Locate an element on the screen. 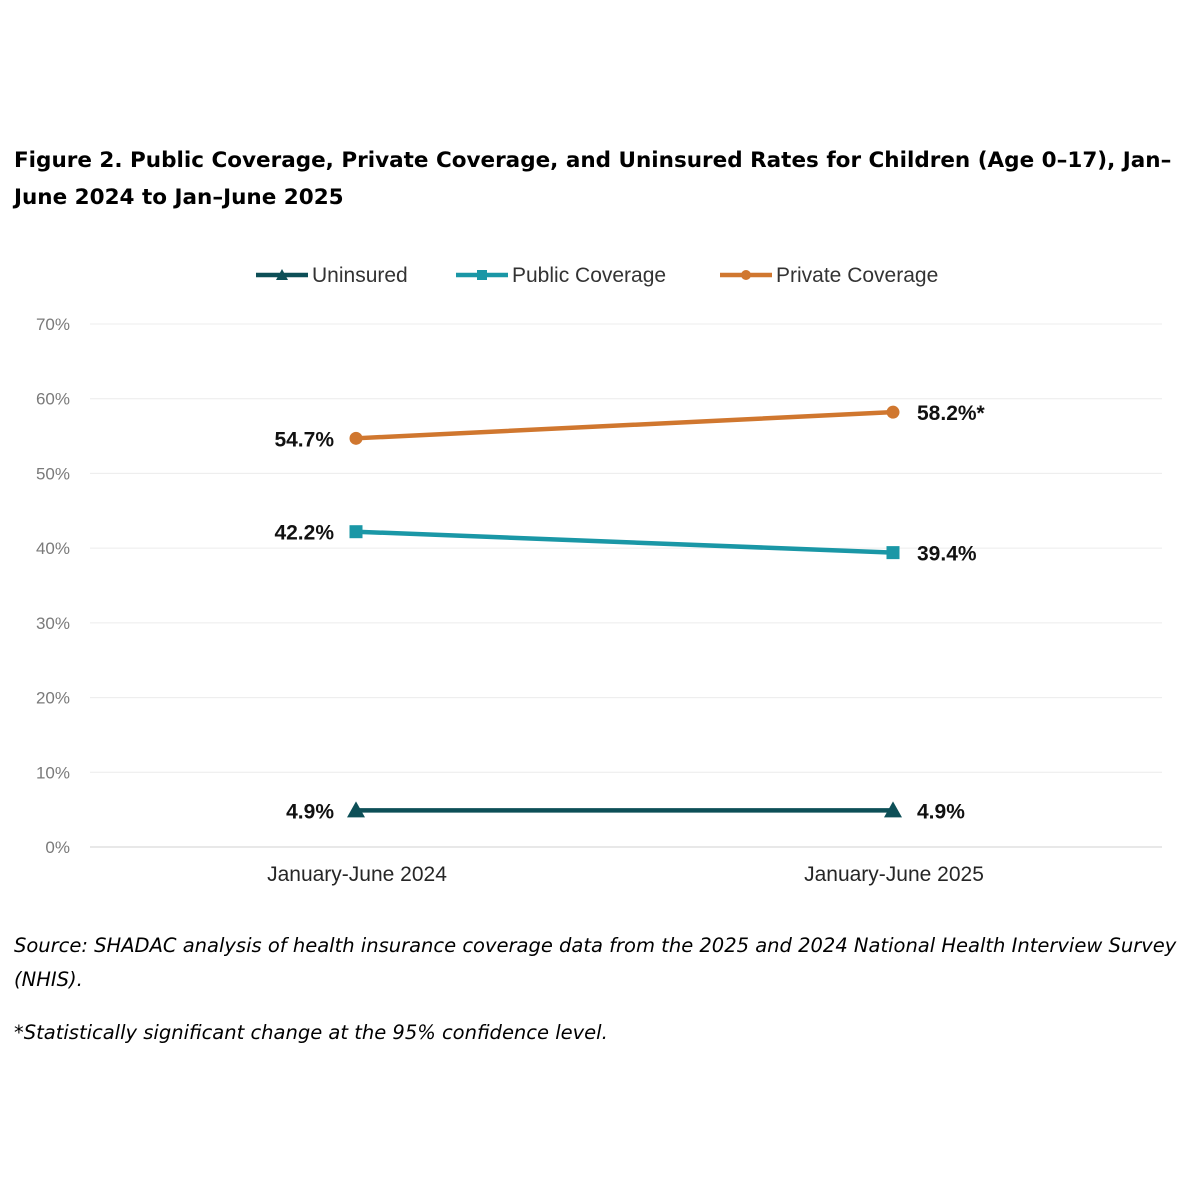  series-line-private-coverage is located at coordinates (624, 425).